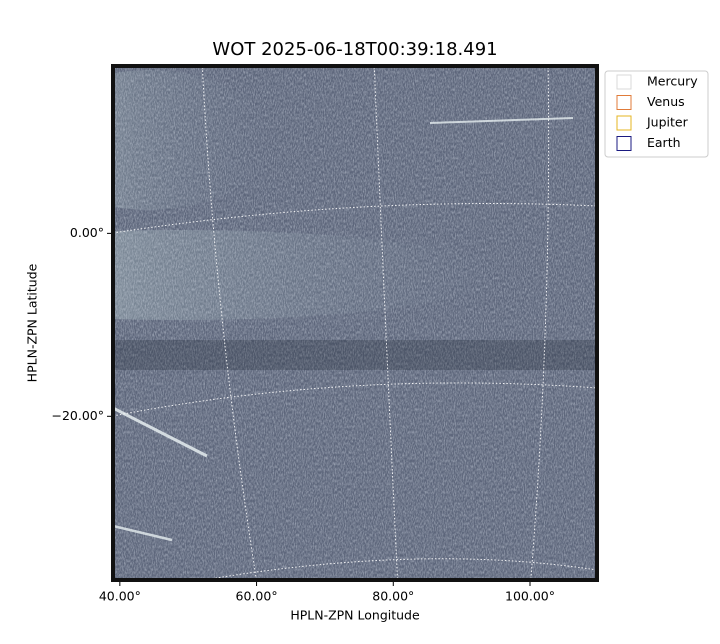 The image size is (720, 644). What do you see at coordinates (355, 615) in the screenshot?
I see `x-axis-label: HPLN-ZPN Longitude` at bounding box center [355, 615].